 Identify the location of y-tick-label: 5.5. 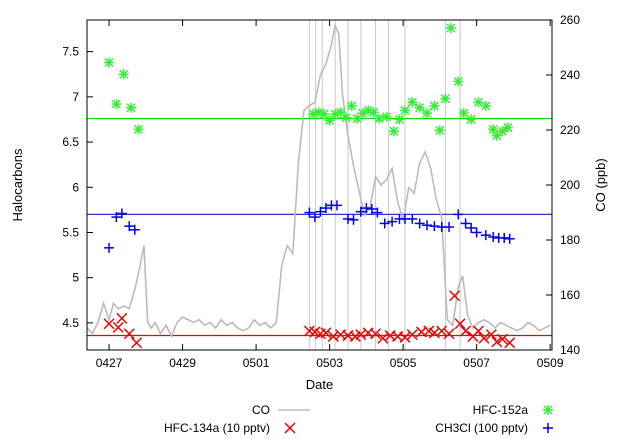
(70, 232).